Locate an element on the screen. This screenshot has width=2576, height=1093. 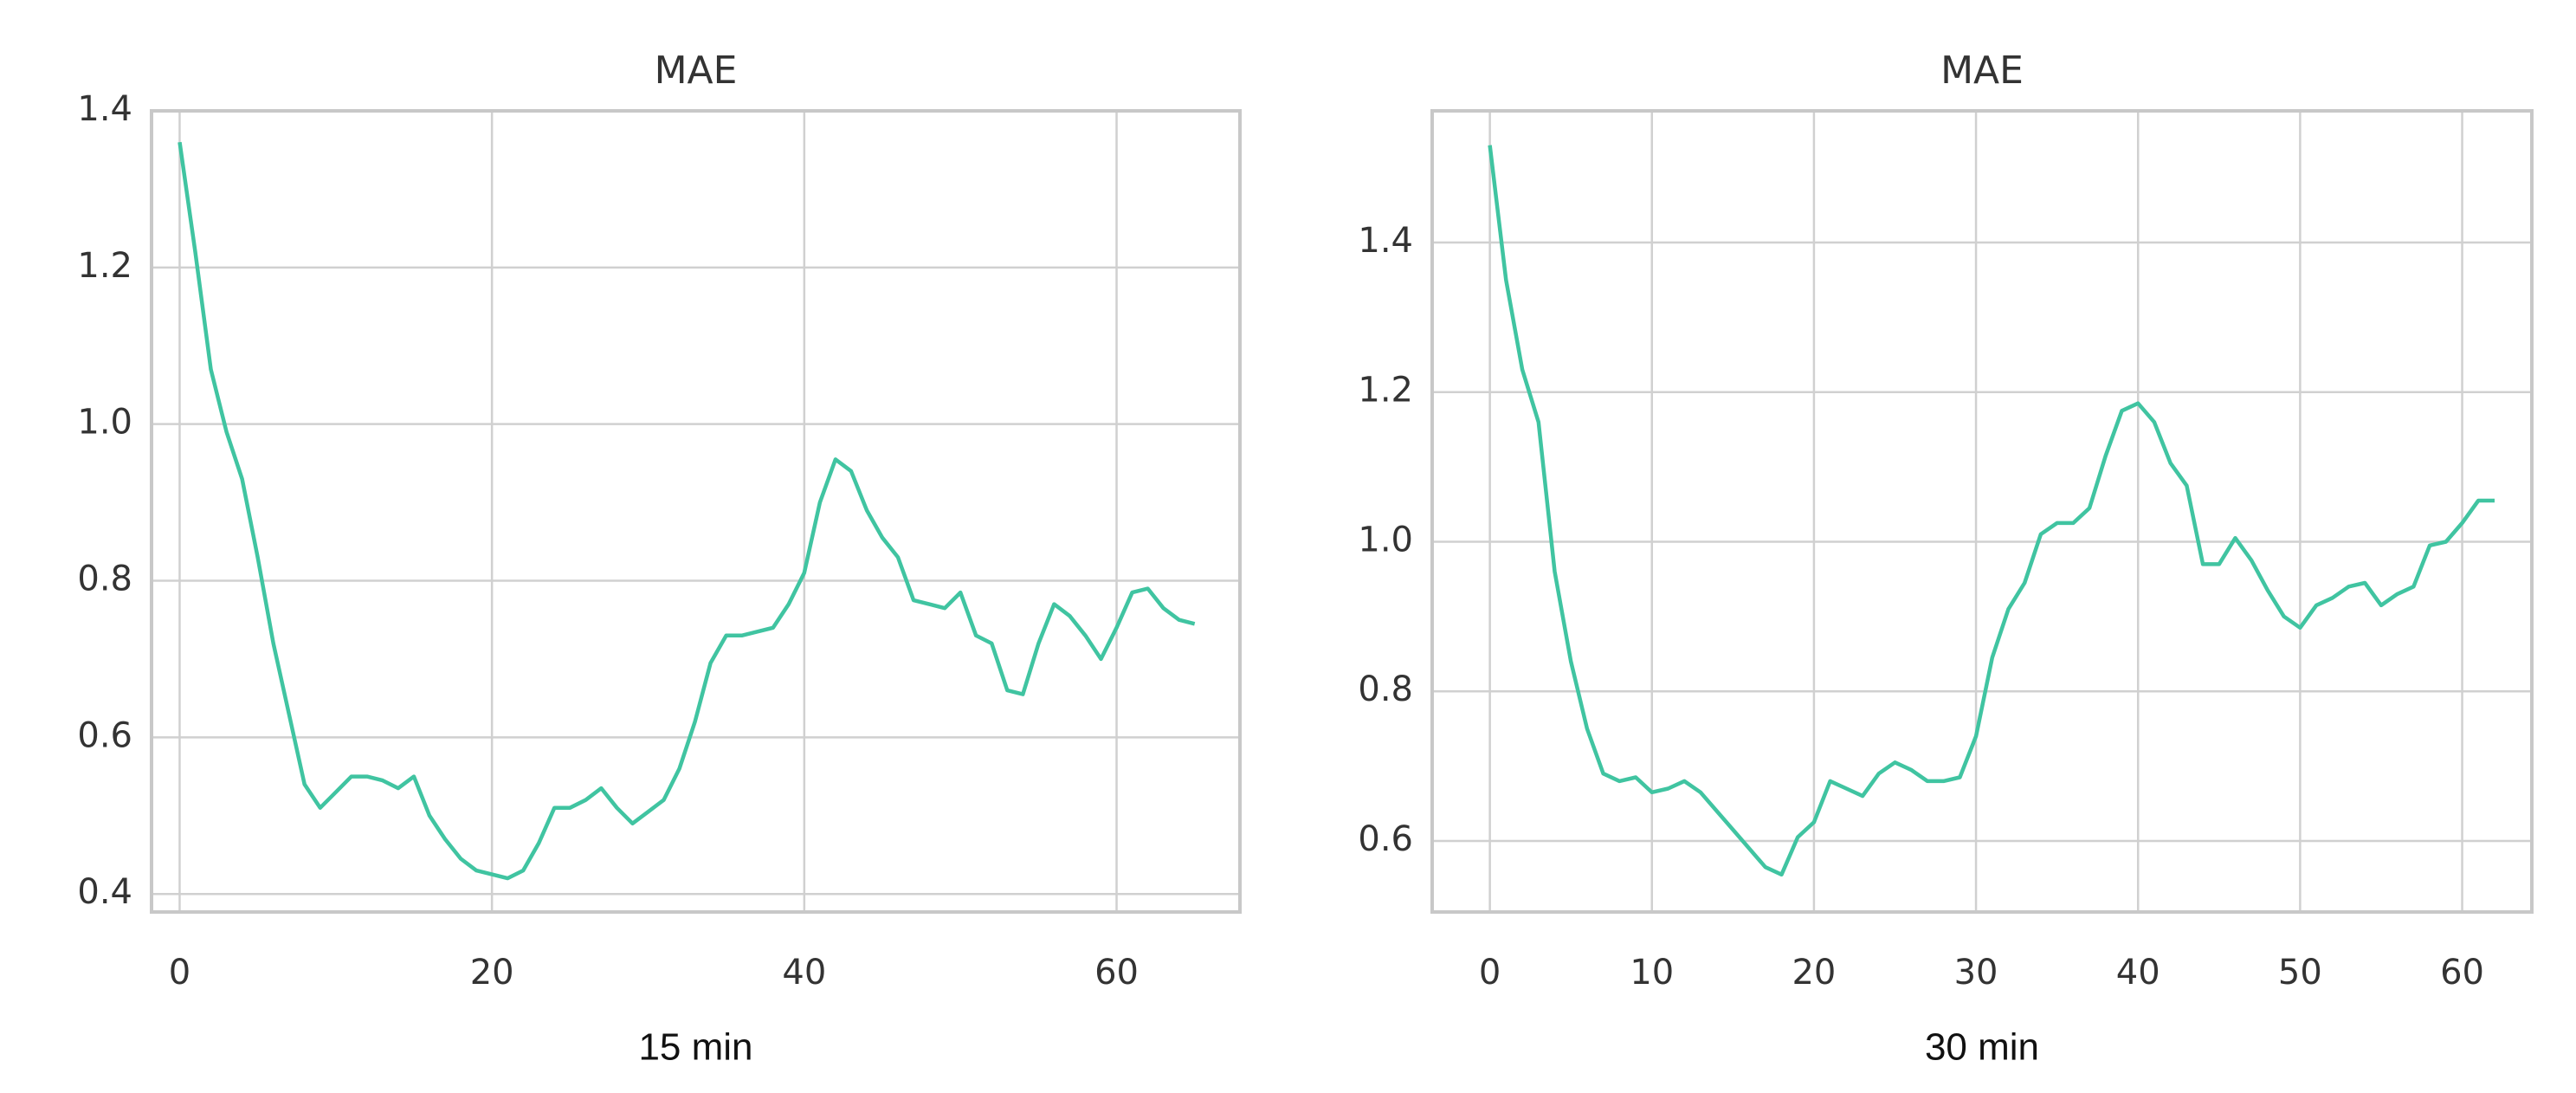
x-tick-label: 30 is located at coordinates (1976, 973).